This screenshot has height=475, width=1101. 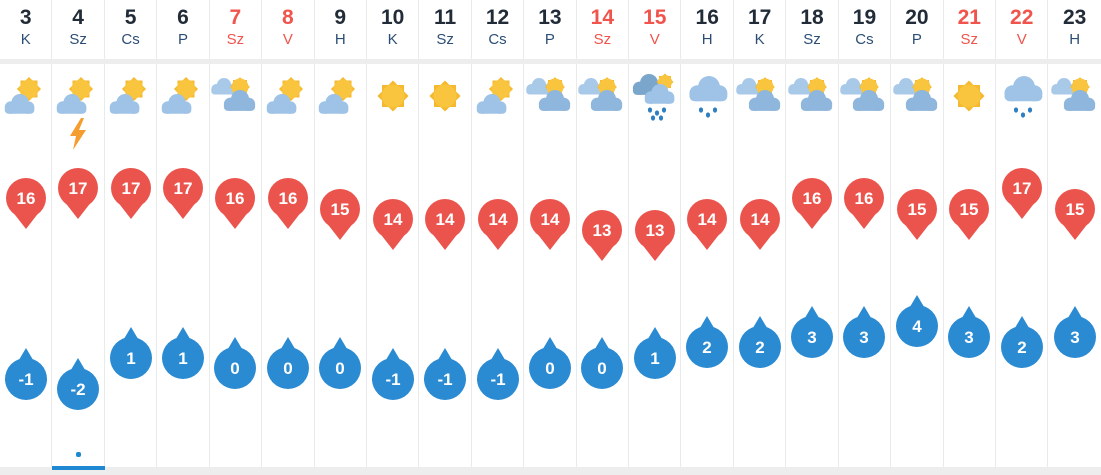 I want to click on forecast-column-day-13: 14 0, so click(x=550, y=265).